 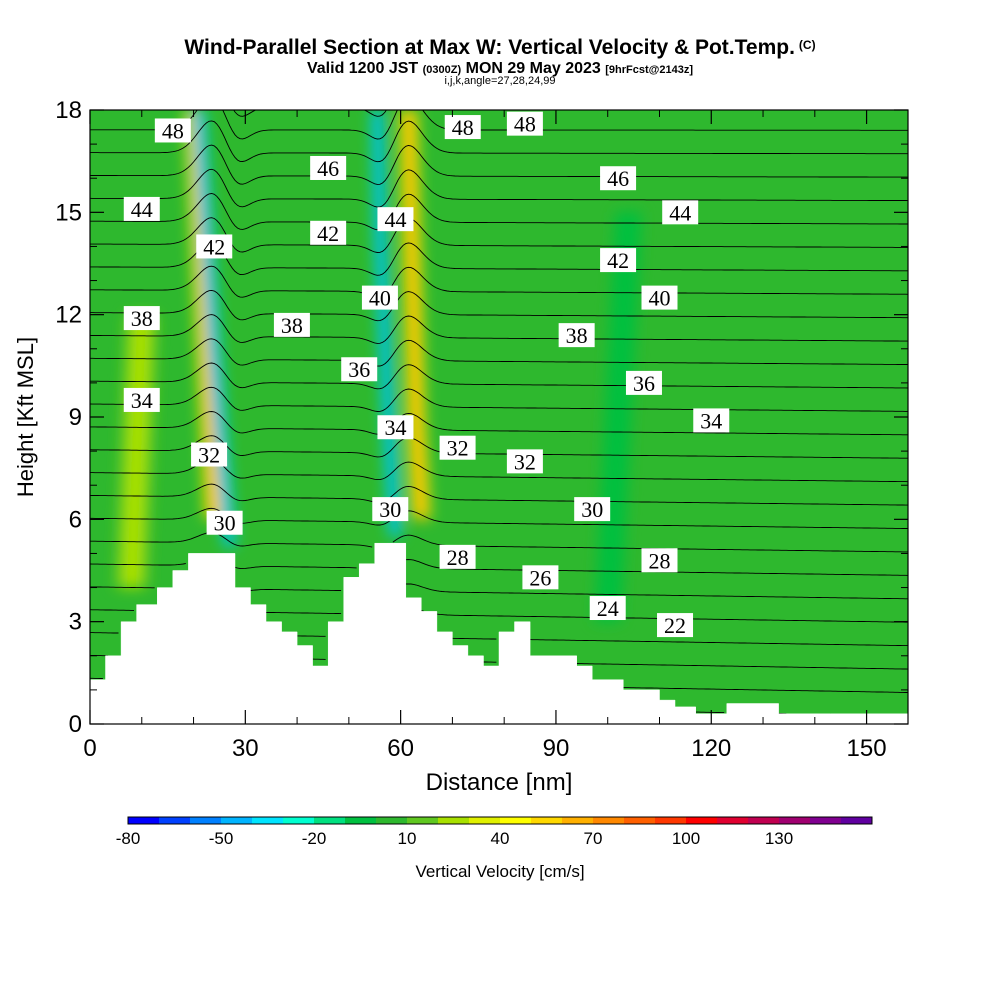 I want to click on contour-label-text-15: 38, so click(x=577, y=335).